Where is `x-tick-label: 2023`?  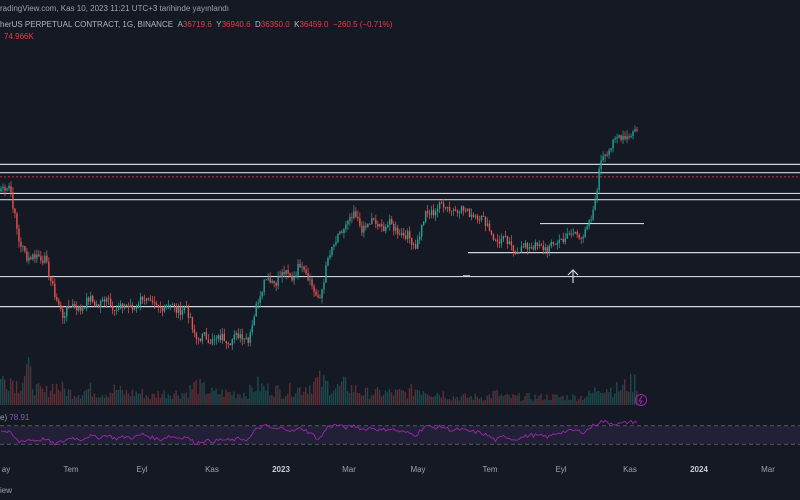 x-tick-label: 2023 is located at coordinates (281, 469).